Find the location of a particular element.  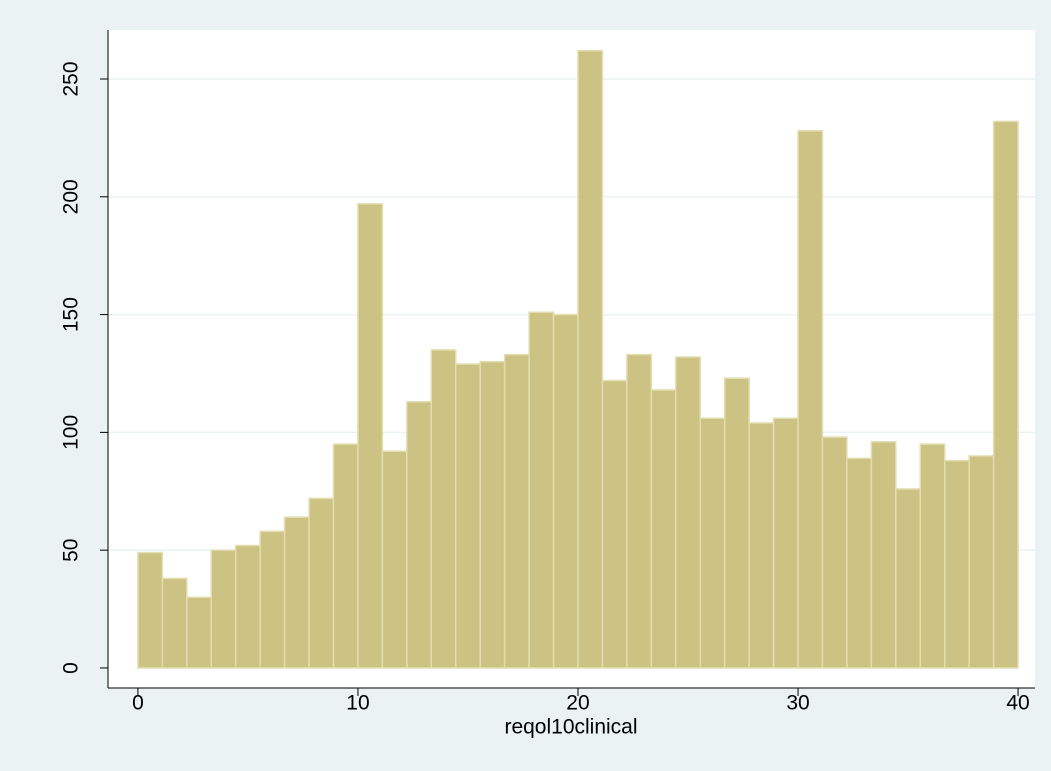

y-tick-label: 250 is located at coordinates (71, 78).